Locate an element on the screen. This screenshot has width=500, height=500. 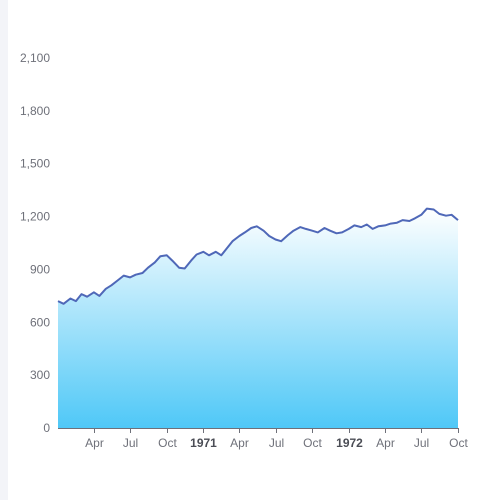
y-tick-label: 300 is located at coordinates (40, 375).